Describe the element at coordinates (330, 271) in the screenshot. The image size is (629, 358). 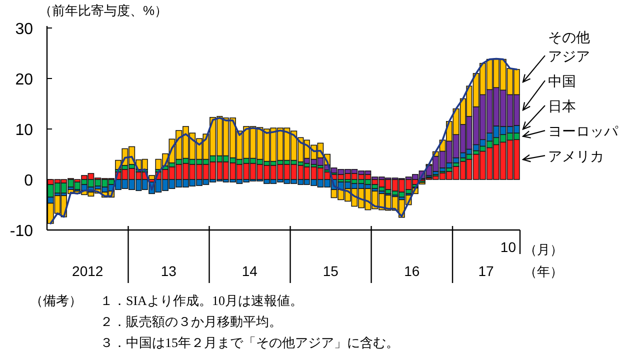
I see `x-tick-label: 15` at that location.